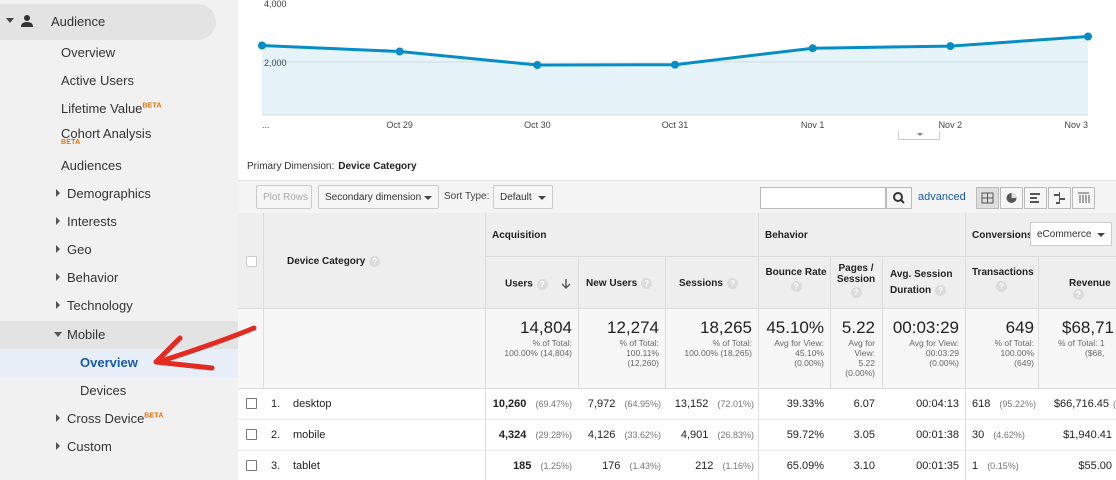 The width and height of the screenshot is (1116, 480). Describe the element at coordinates (108, 22) in the screenshot. I see `sidebar-item-audience: Audience` at that location.